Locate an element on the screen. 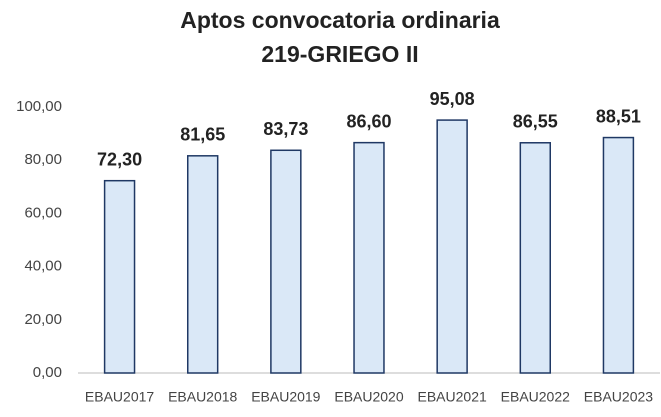  x-tick-label: EBAU2023 is located at coordinates (618, 397).